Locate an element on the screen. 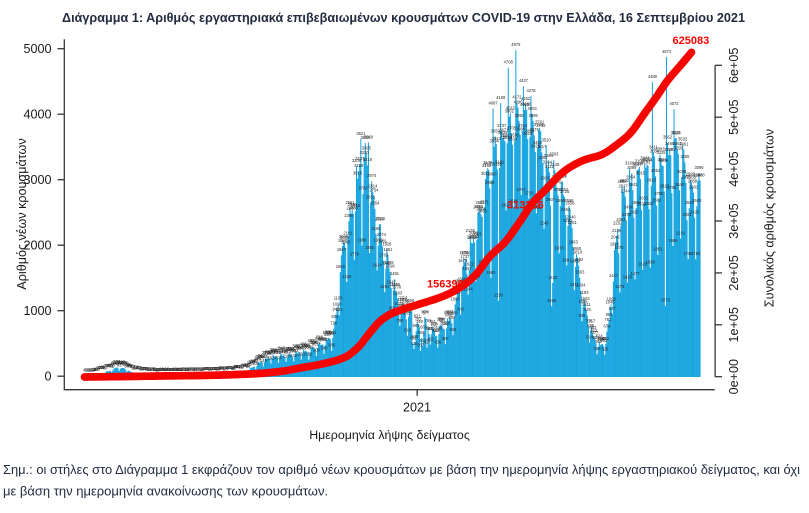 The height and width of the screenshot is (513, 809). svg-text: 84 is located at coordinates (128, 365).